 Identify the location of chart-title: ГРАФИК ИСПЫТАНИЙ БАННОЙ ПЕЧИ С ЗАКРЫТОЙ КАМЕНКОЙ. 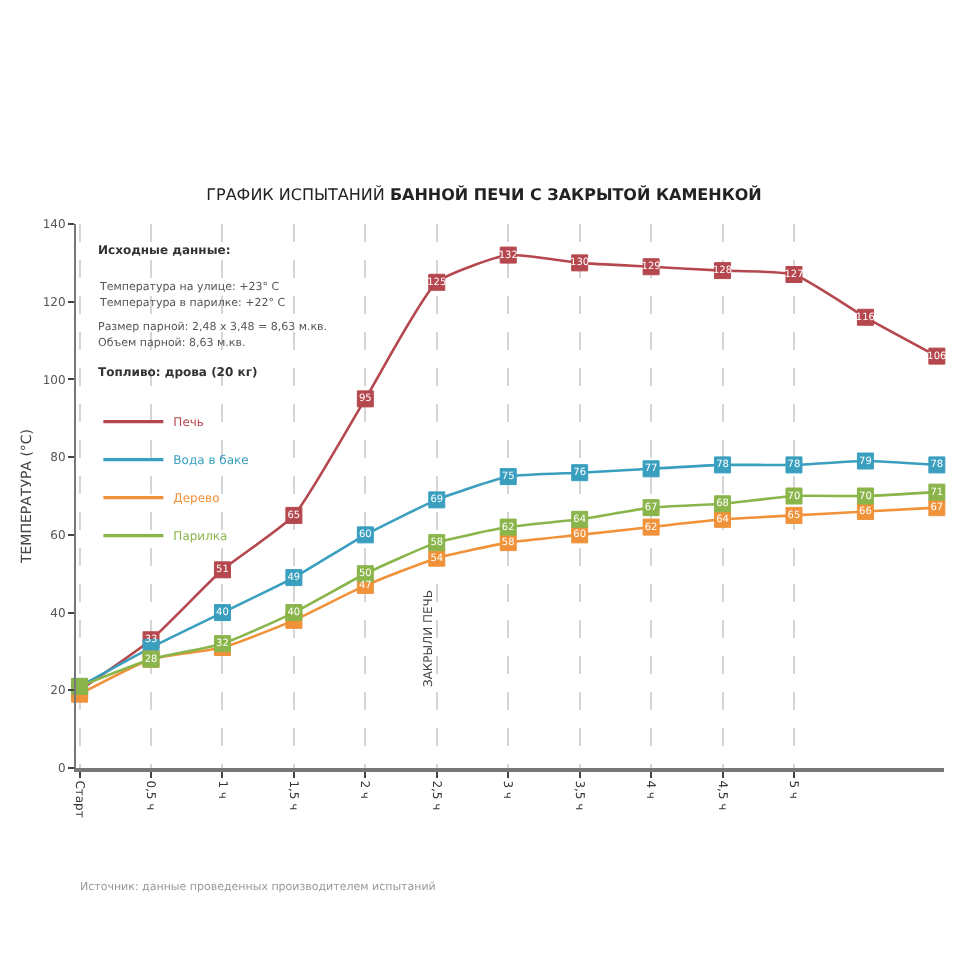
(484, 193).